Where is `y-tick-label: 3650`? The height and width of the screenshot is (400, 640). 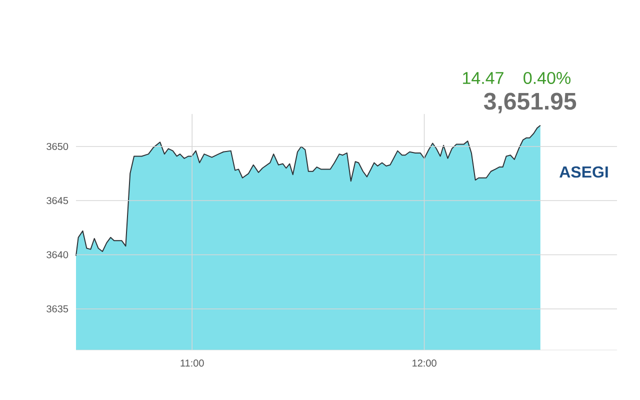 y-tick-label: 3650 is located at coordinates (57, 146).